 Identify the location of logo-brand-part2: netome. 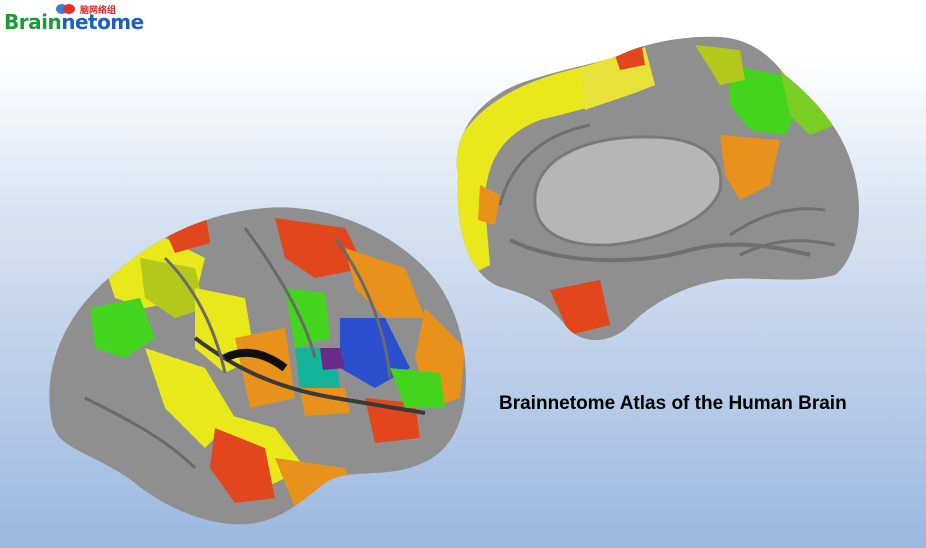
(102, 22).